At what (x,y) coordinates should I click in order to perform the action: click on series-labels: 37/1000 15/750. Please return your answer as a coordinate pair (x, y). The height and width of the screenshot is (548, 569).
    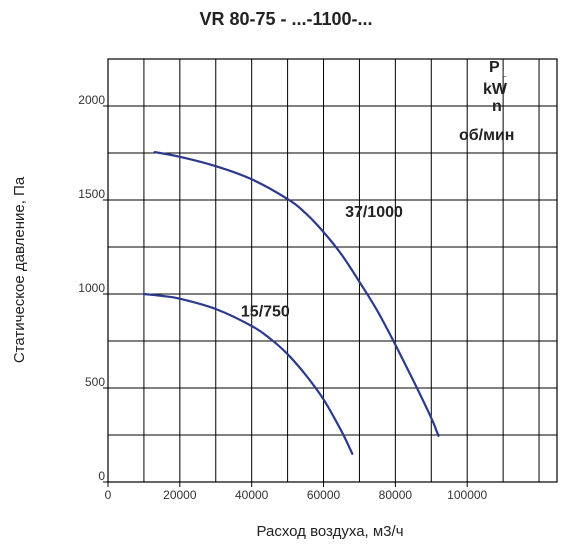
    Looking at the image, I should click on (322, 262).